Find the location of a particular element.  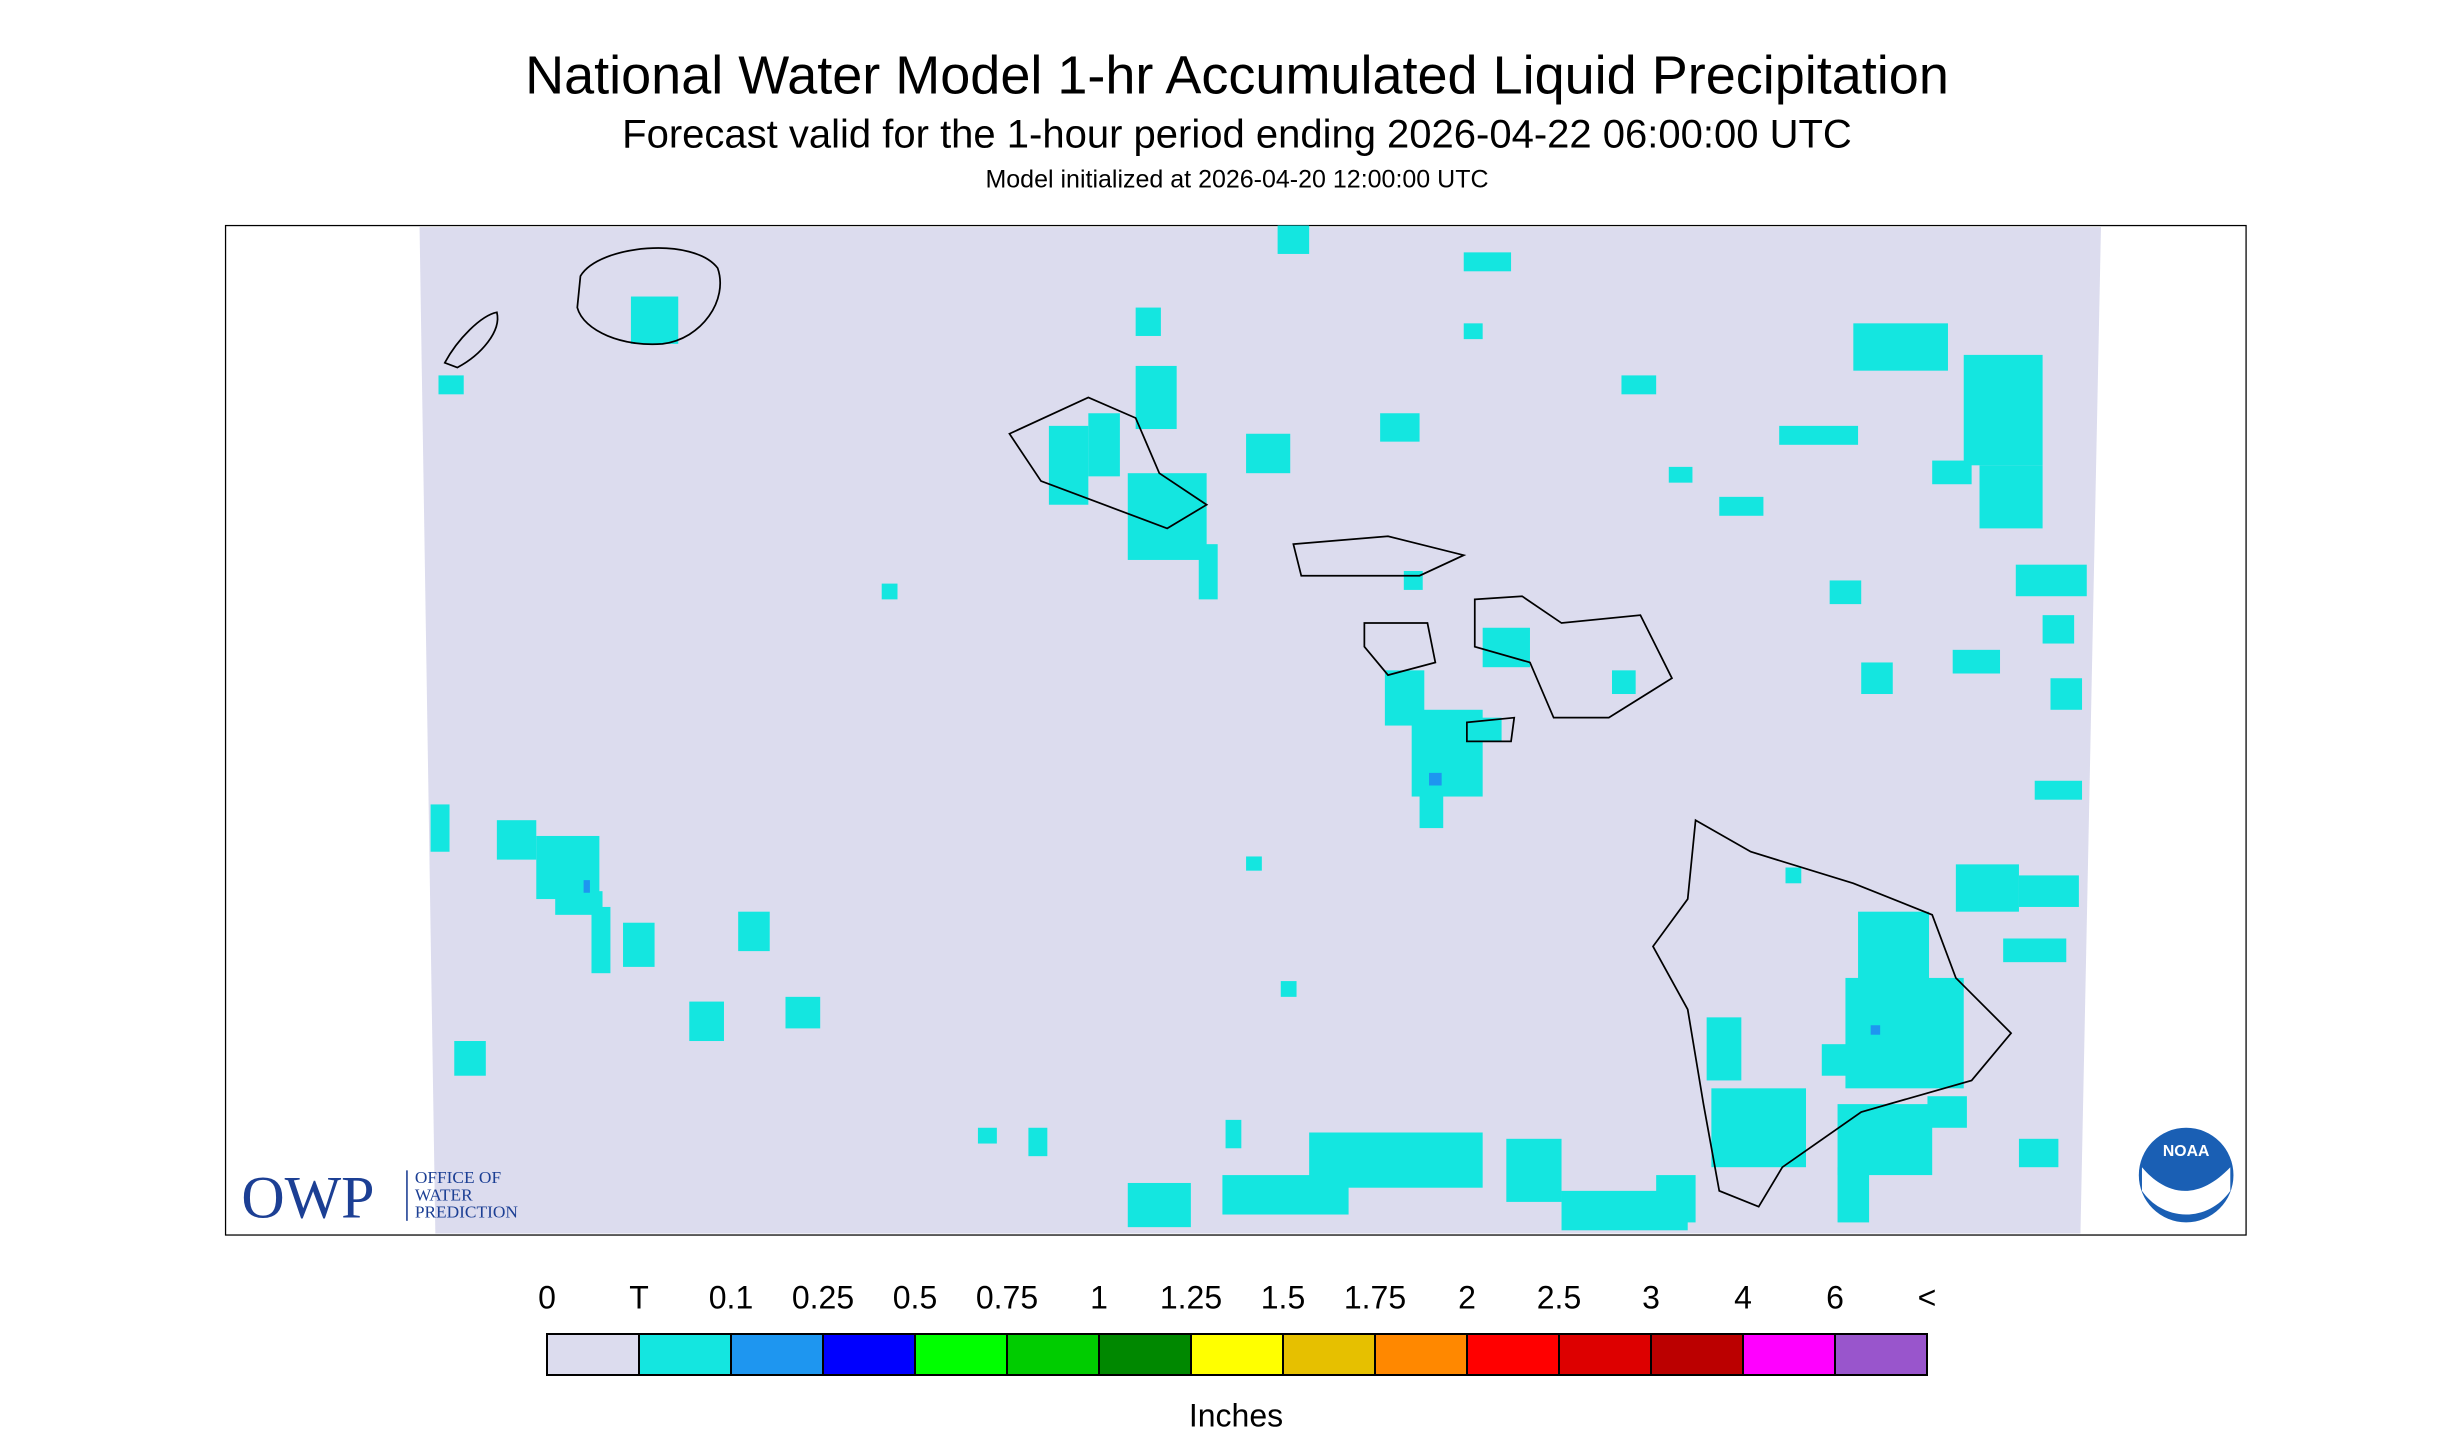

legend-label: 1.25 is located at coordinates (1191, 1297).